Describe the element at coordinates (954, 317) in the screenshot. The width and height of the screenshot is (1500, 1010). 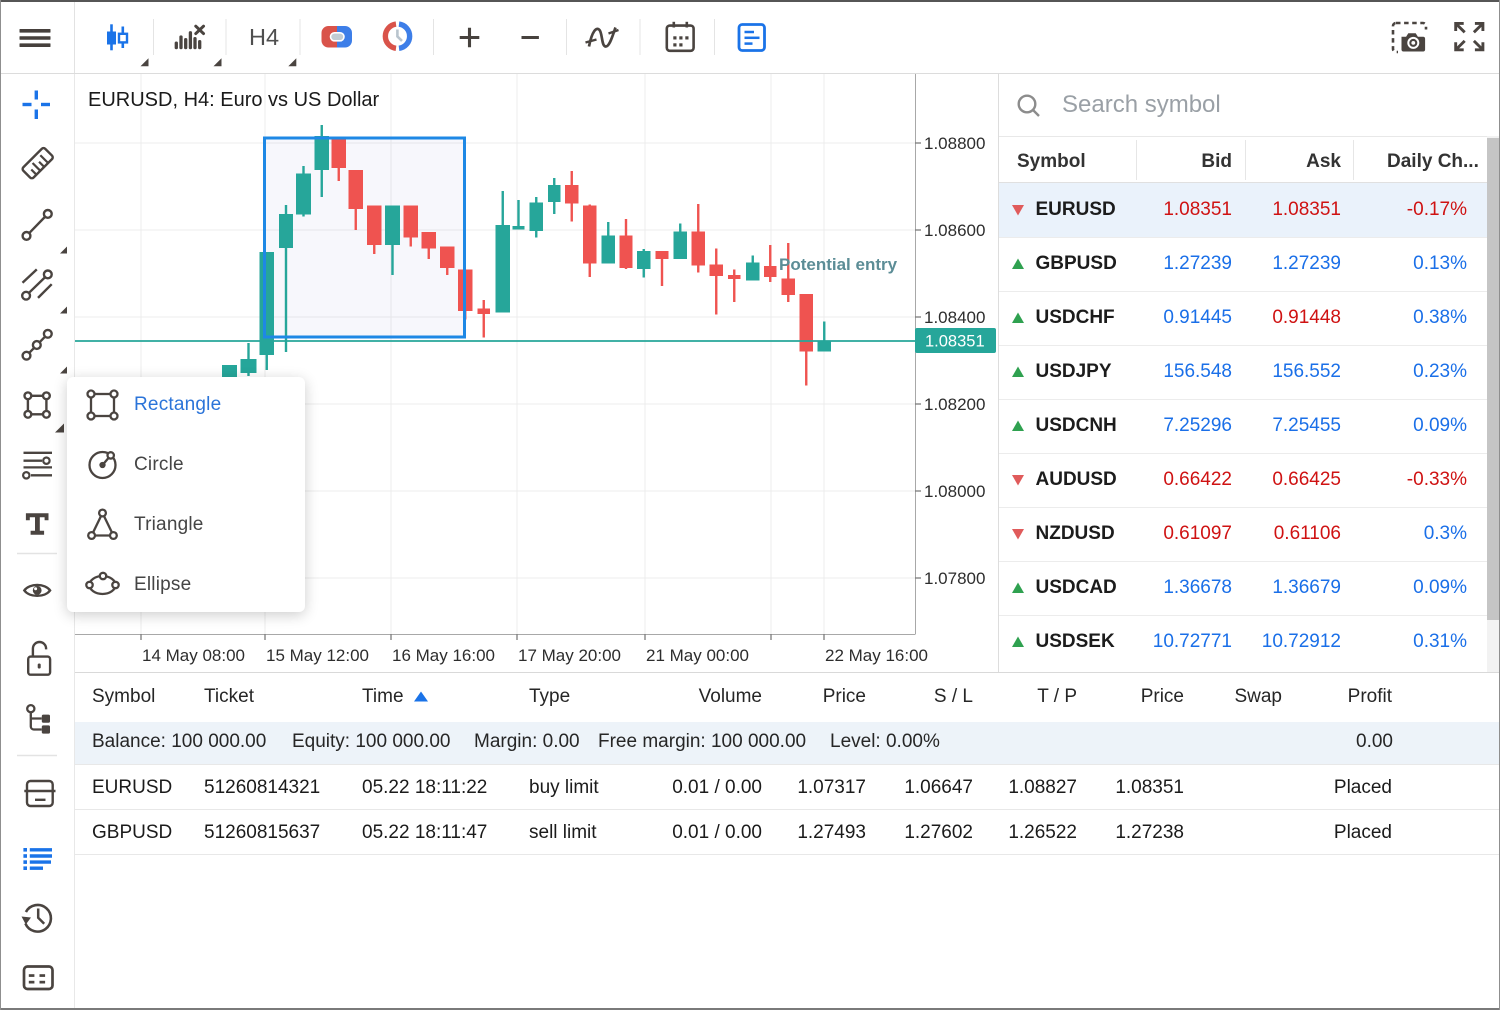
I see `svg-text: 1.08400` at that location.